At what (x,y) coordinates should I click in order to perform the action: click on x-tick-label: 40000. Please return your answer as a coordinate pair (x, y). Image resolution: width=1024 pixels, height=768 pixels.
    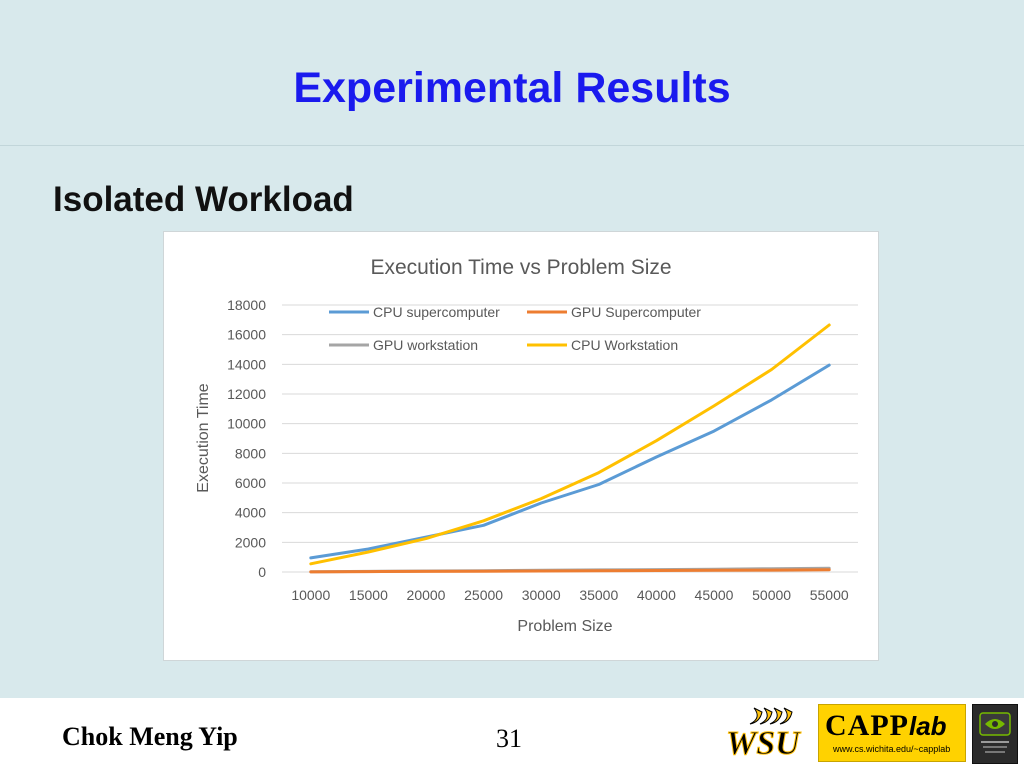
    Looking at the image, I should click on (656, 595).